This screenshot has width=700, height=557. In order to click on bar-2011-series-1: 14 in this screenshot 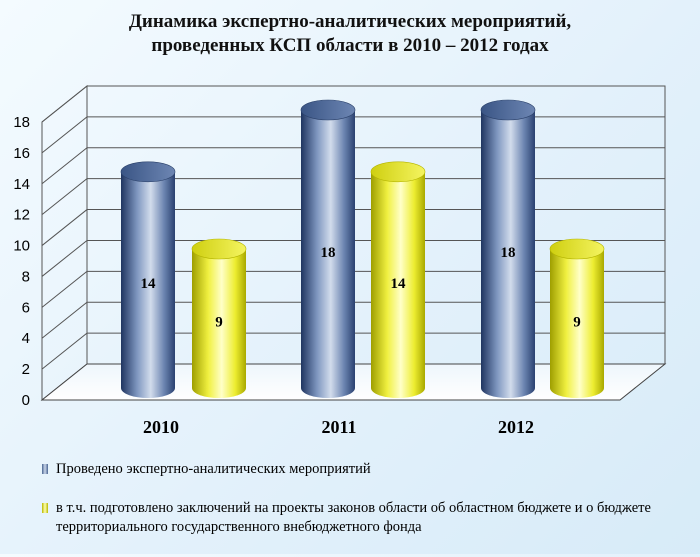, I will do `click(398, 279)`.